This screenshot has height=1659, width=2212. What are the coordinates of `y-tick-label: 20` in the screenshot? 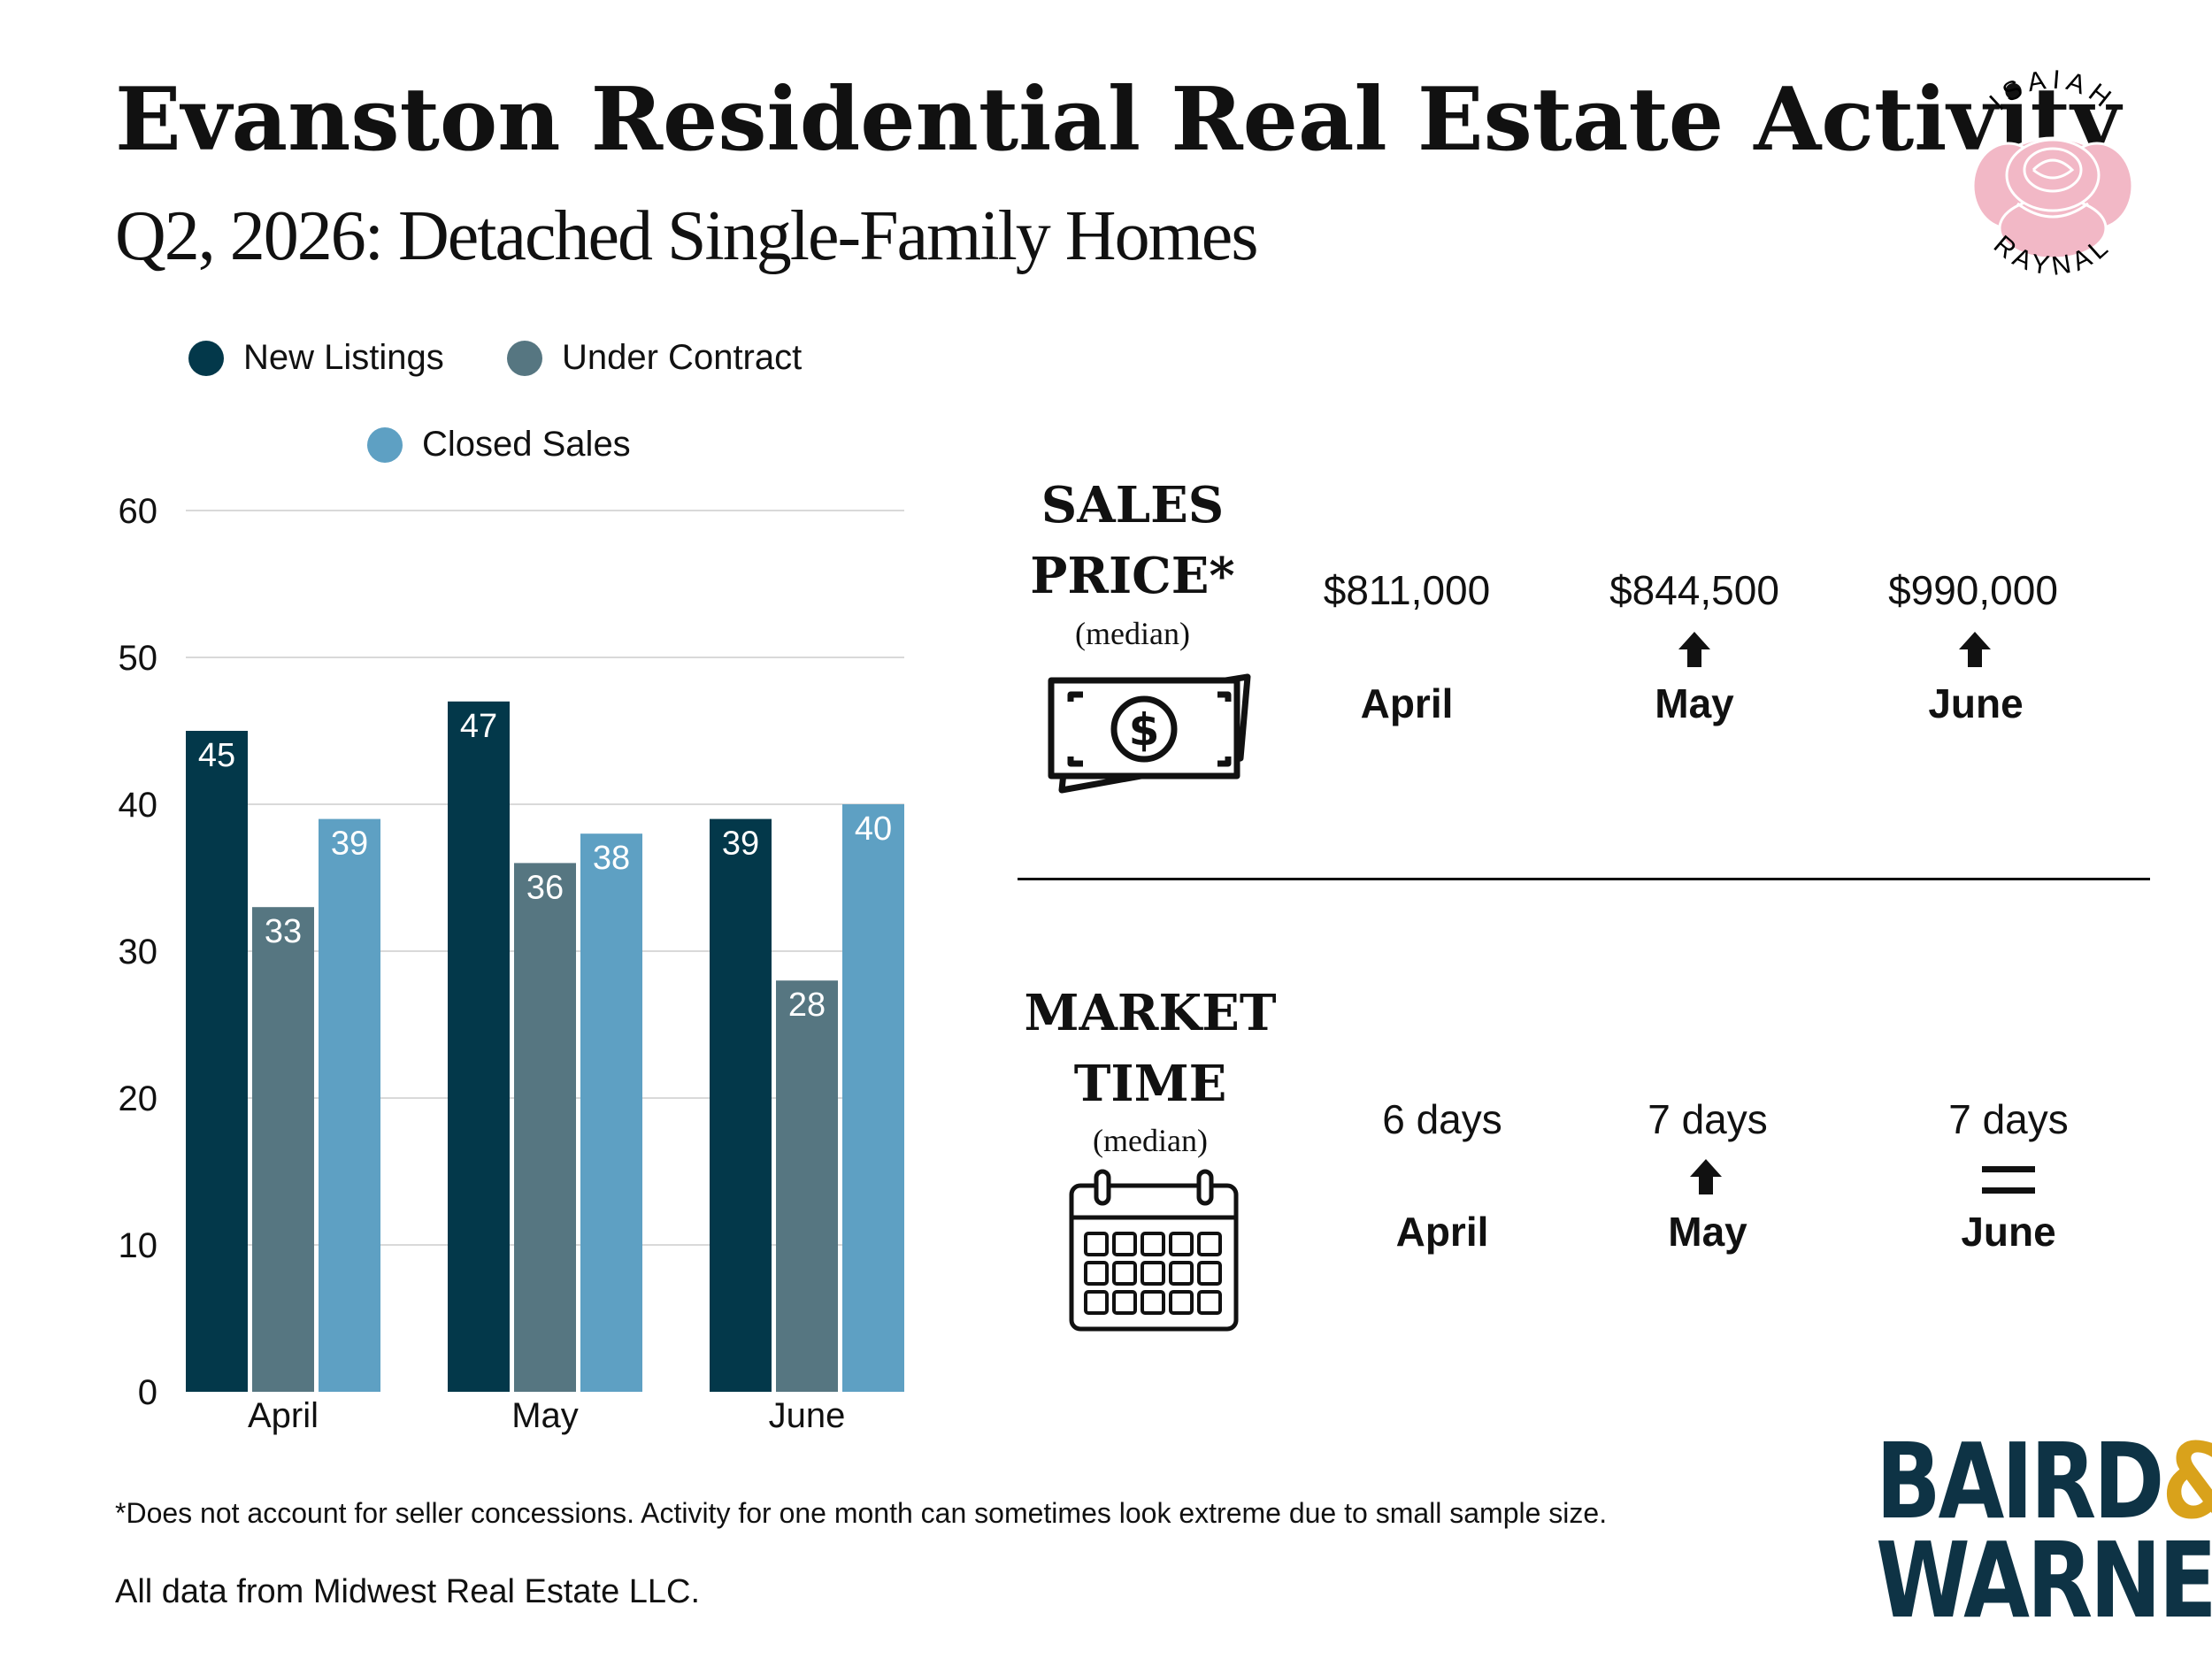 It's located at (139, 1099).